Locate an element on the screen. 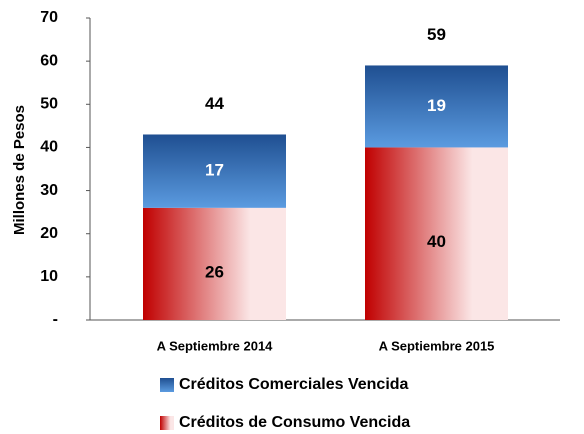 This screenshot has width=584, height=434. value-label: 40 is located at coordinates (436, 241).